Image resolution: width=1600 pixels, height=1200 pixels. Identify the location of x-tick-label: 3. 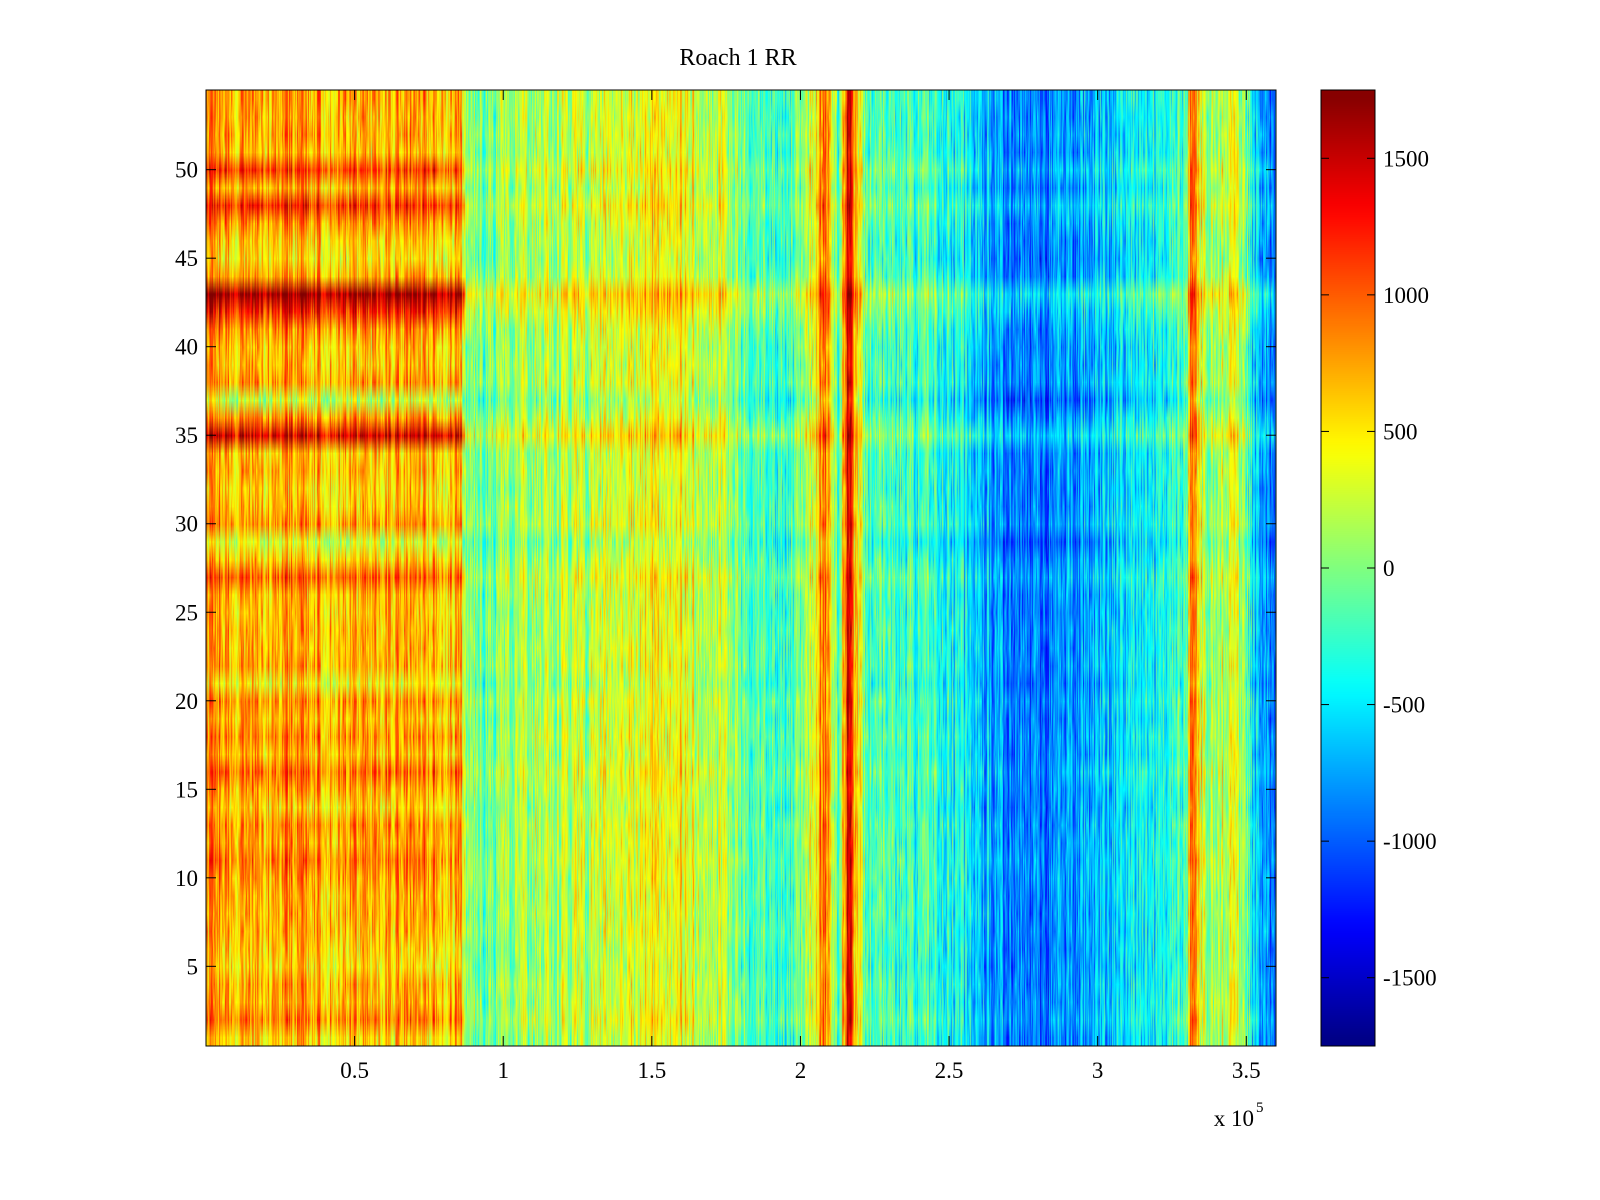
(1098, 1070).